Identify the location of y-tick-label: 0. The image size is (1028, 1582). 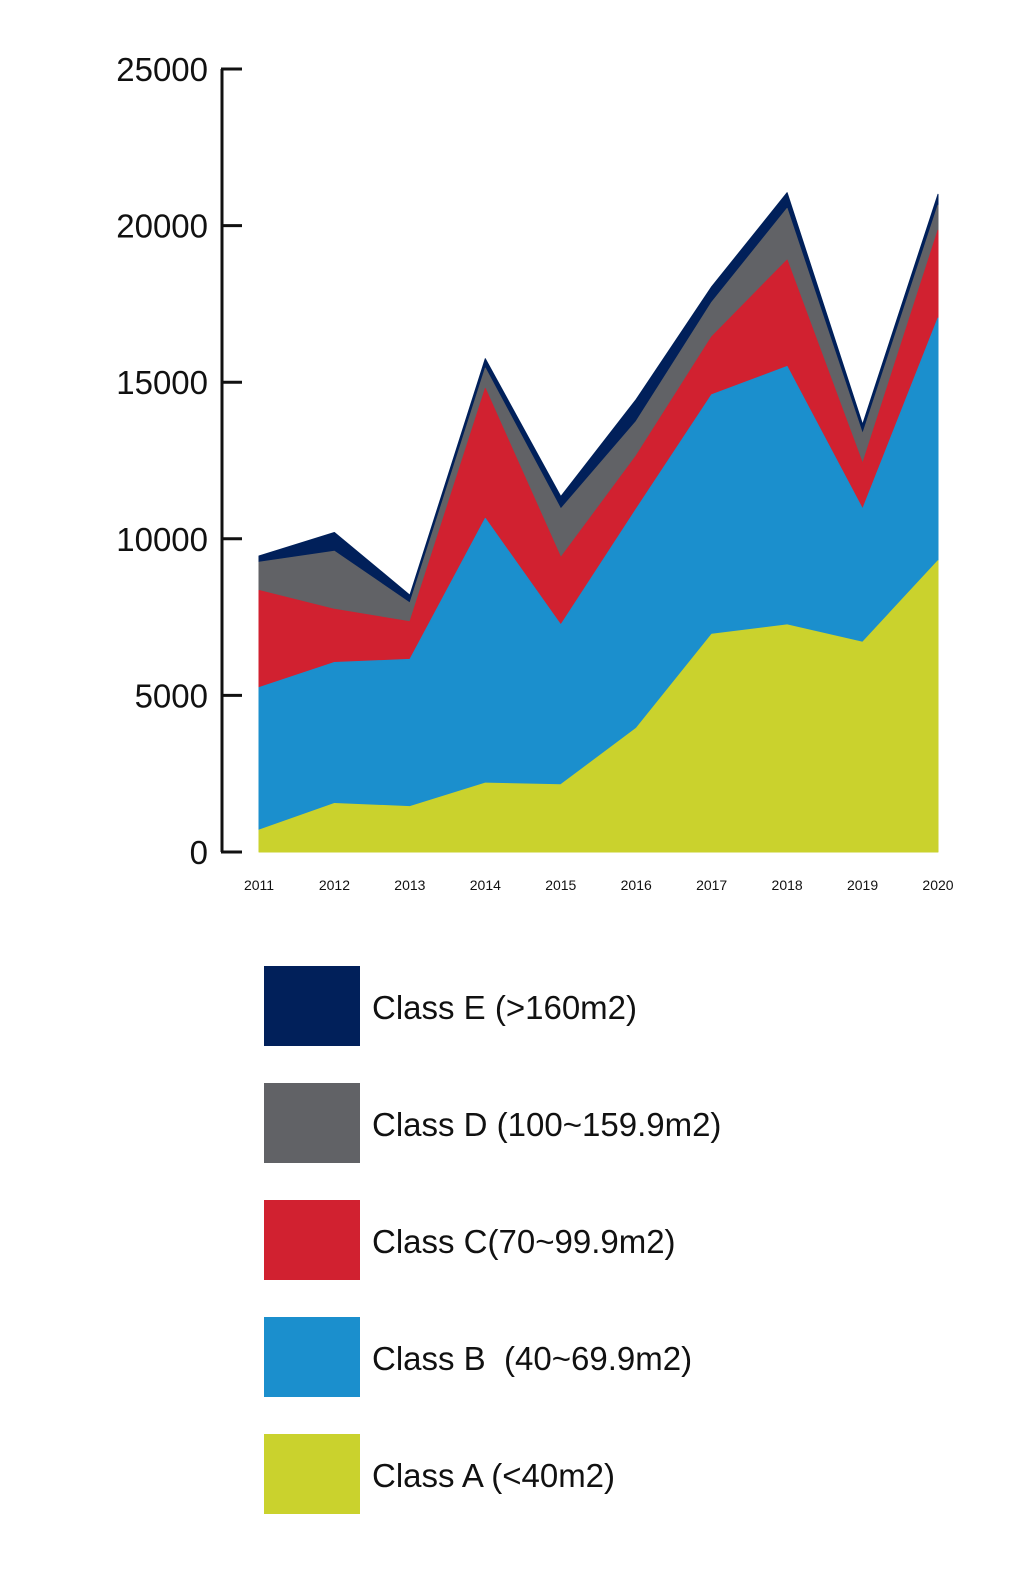
(199, 852).